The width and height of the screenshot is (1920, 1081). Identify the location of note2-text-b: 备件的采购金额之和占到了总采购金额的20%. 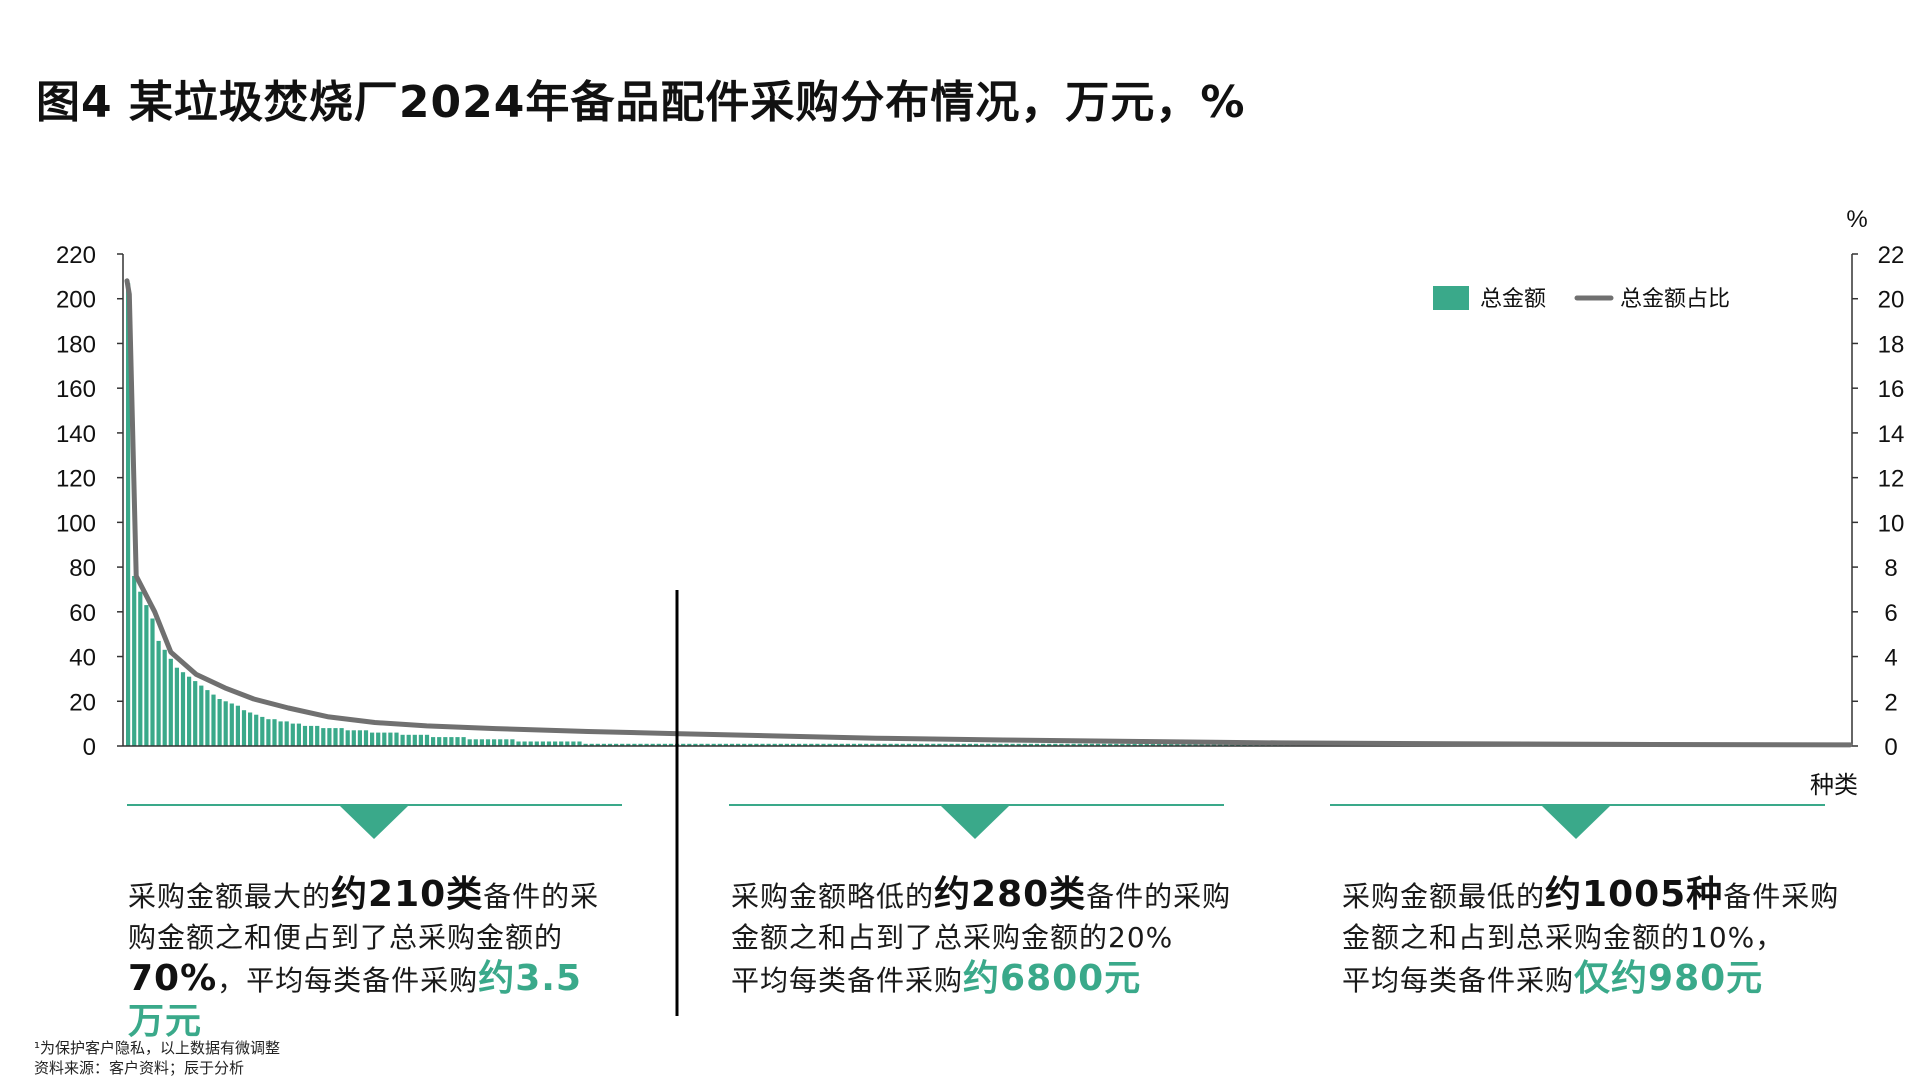
(981, 917).